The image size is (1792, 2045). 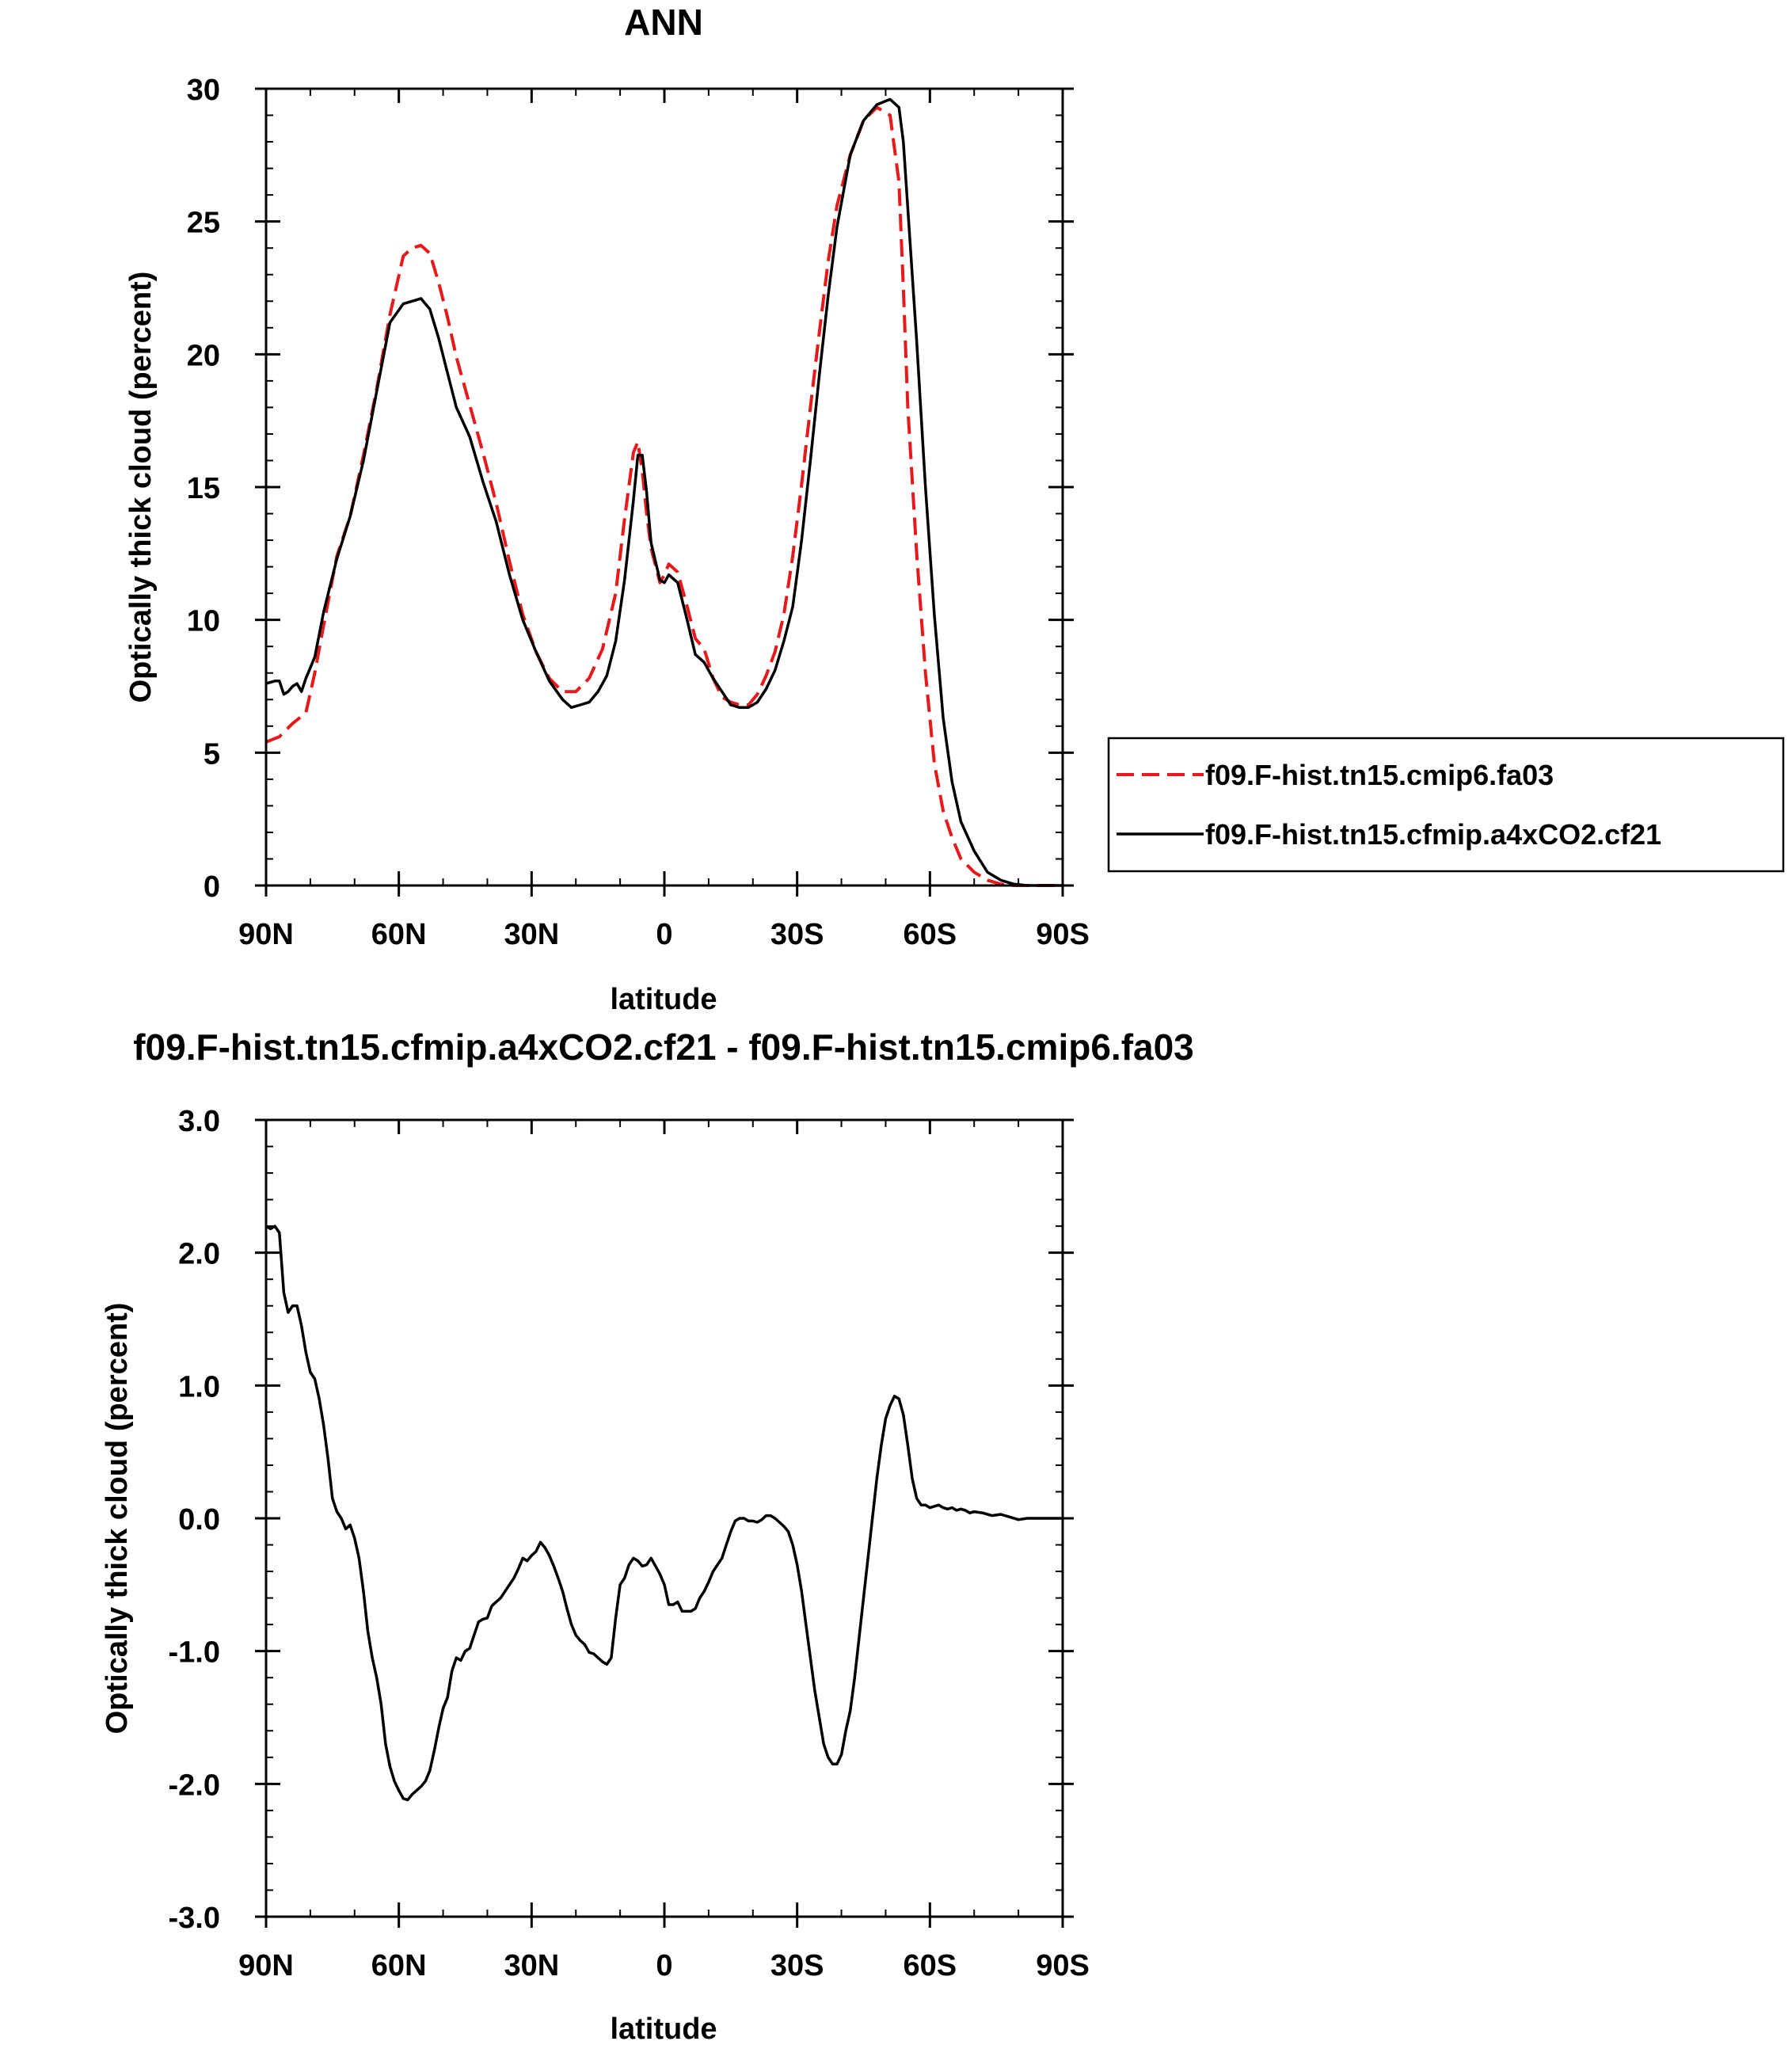 I want to click on y-tick-label: 30, so click(x=203, y=90).